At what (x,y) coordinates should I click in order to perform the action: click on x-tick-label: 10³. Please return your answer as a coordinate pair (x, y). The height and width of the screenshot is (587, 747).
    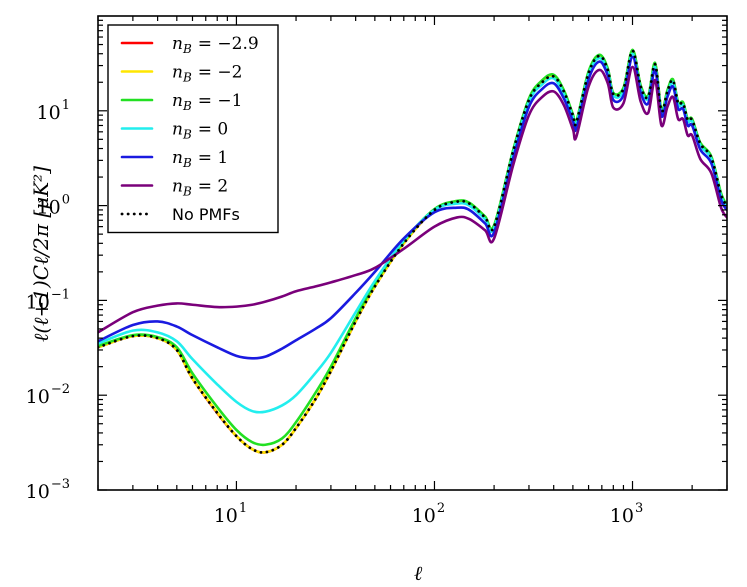
    Looking at the image, I should click on (626, 514).